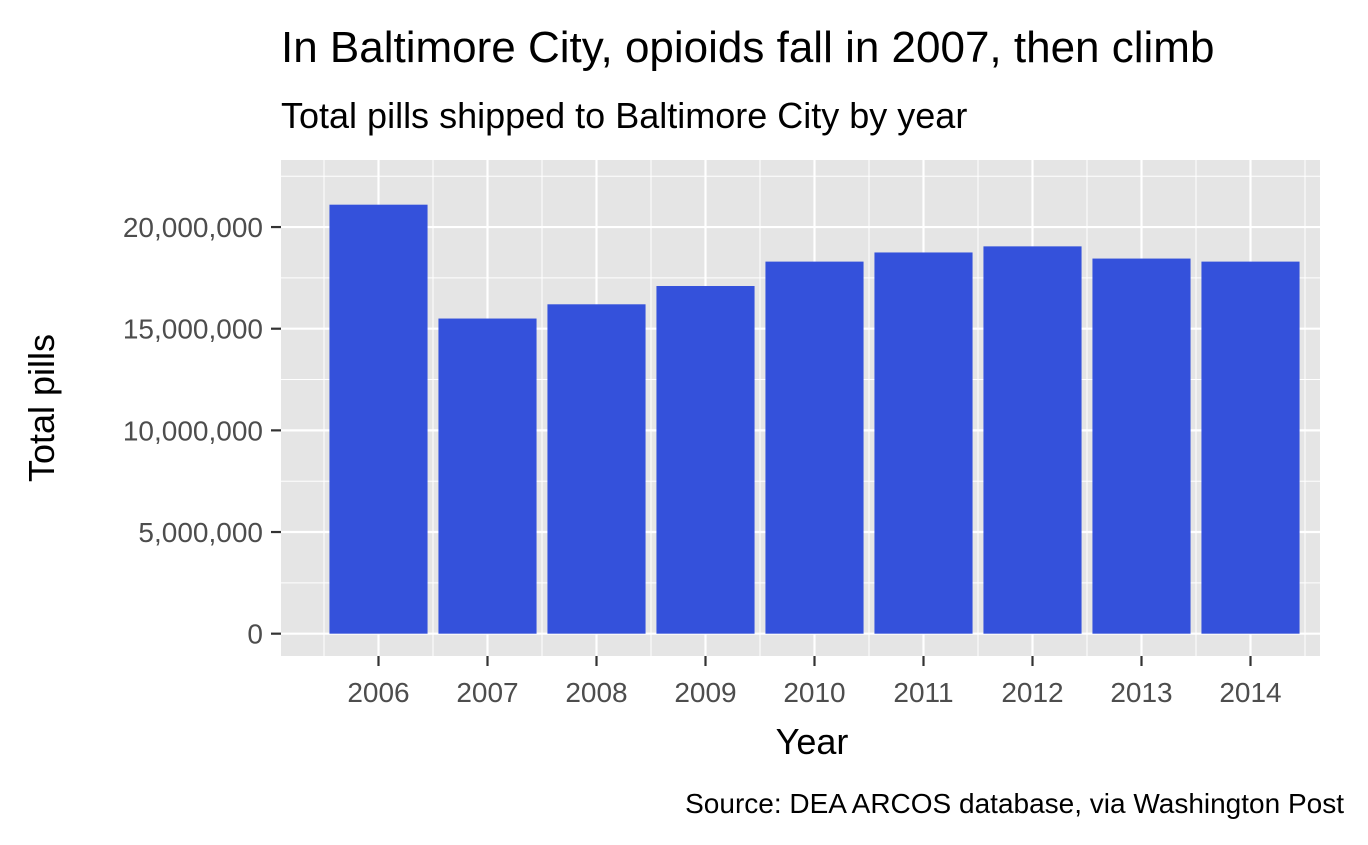 Image resolution: width=1368 pixels, height=845 pixels. Describe the element at coordinates (193, 227) in the screenshot. I see `y-tick-label: 20,000,000` at that location.